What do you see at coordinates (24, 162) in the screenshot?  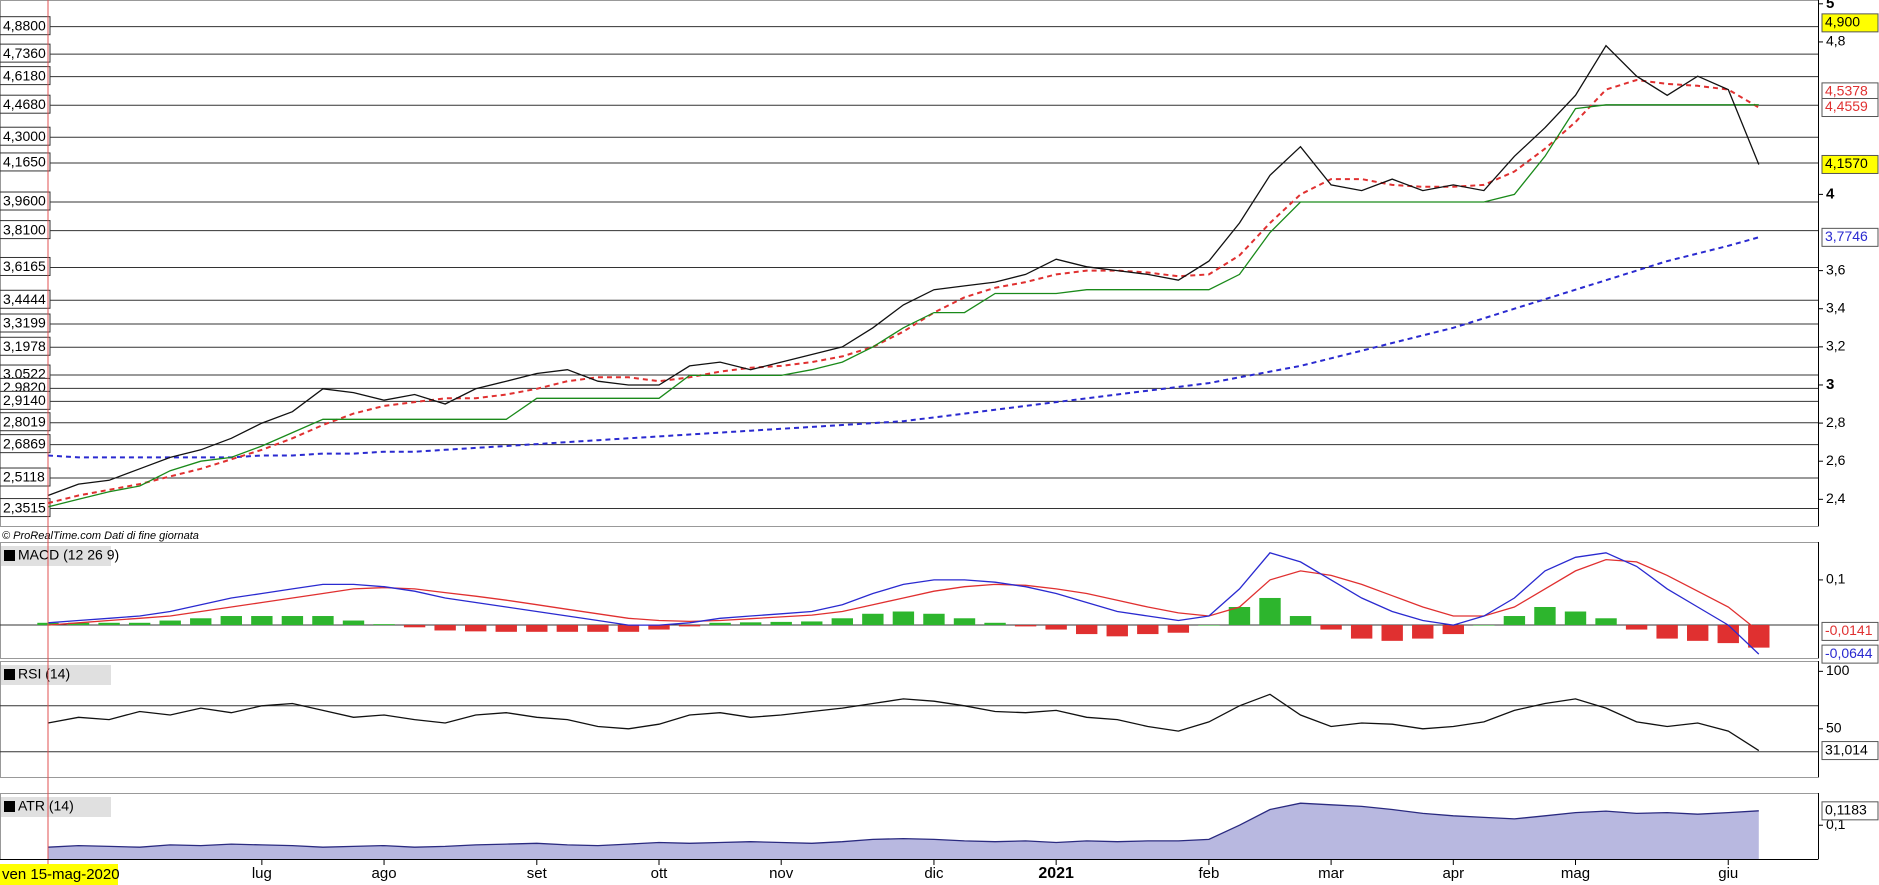 I see `level-label: 4,1650` at bounding box center [24, 162].